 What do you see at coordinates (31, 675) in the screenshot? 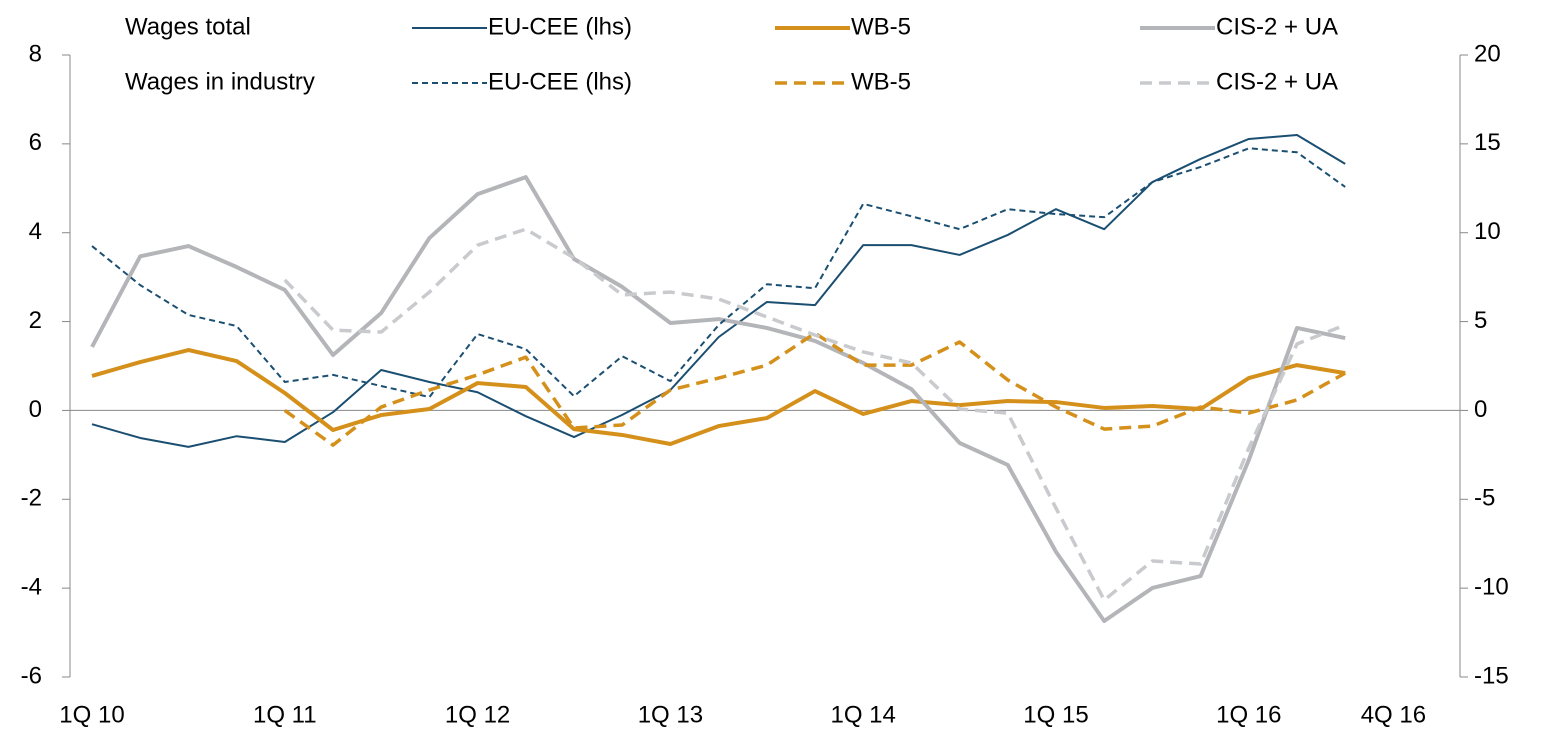
I see `y-tick-label: -6` at bounding box center [31, 675].